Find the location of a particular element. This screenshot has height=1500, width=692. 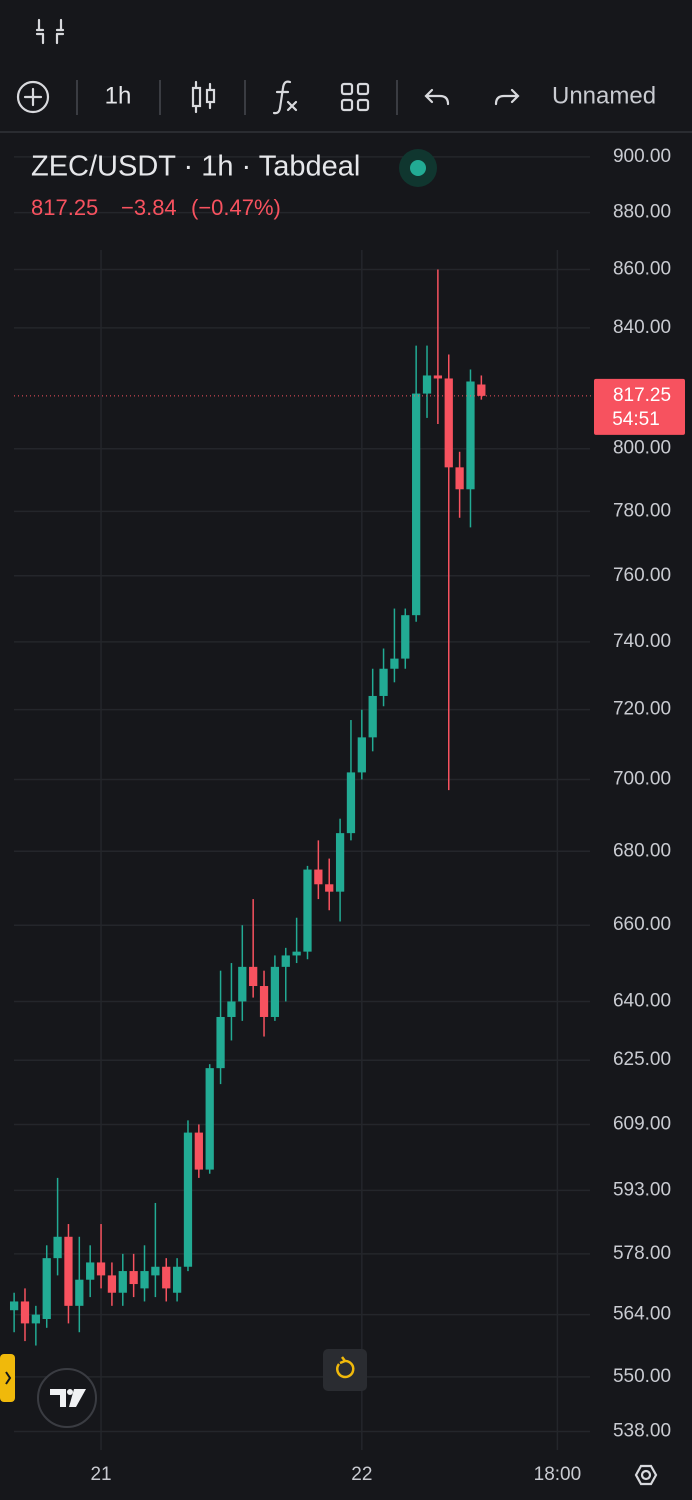

chart-title: ZEC/USDT · 1h · Tabdeal is located at coordinates (195, 167).